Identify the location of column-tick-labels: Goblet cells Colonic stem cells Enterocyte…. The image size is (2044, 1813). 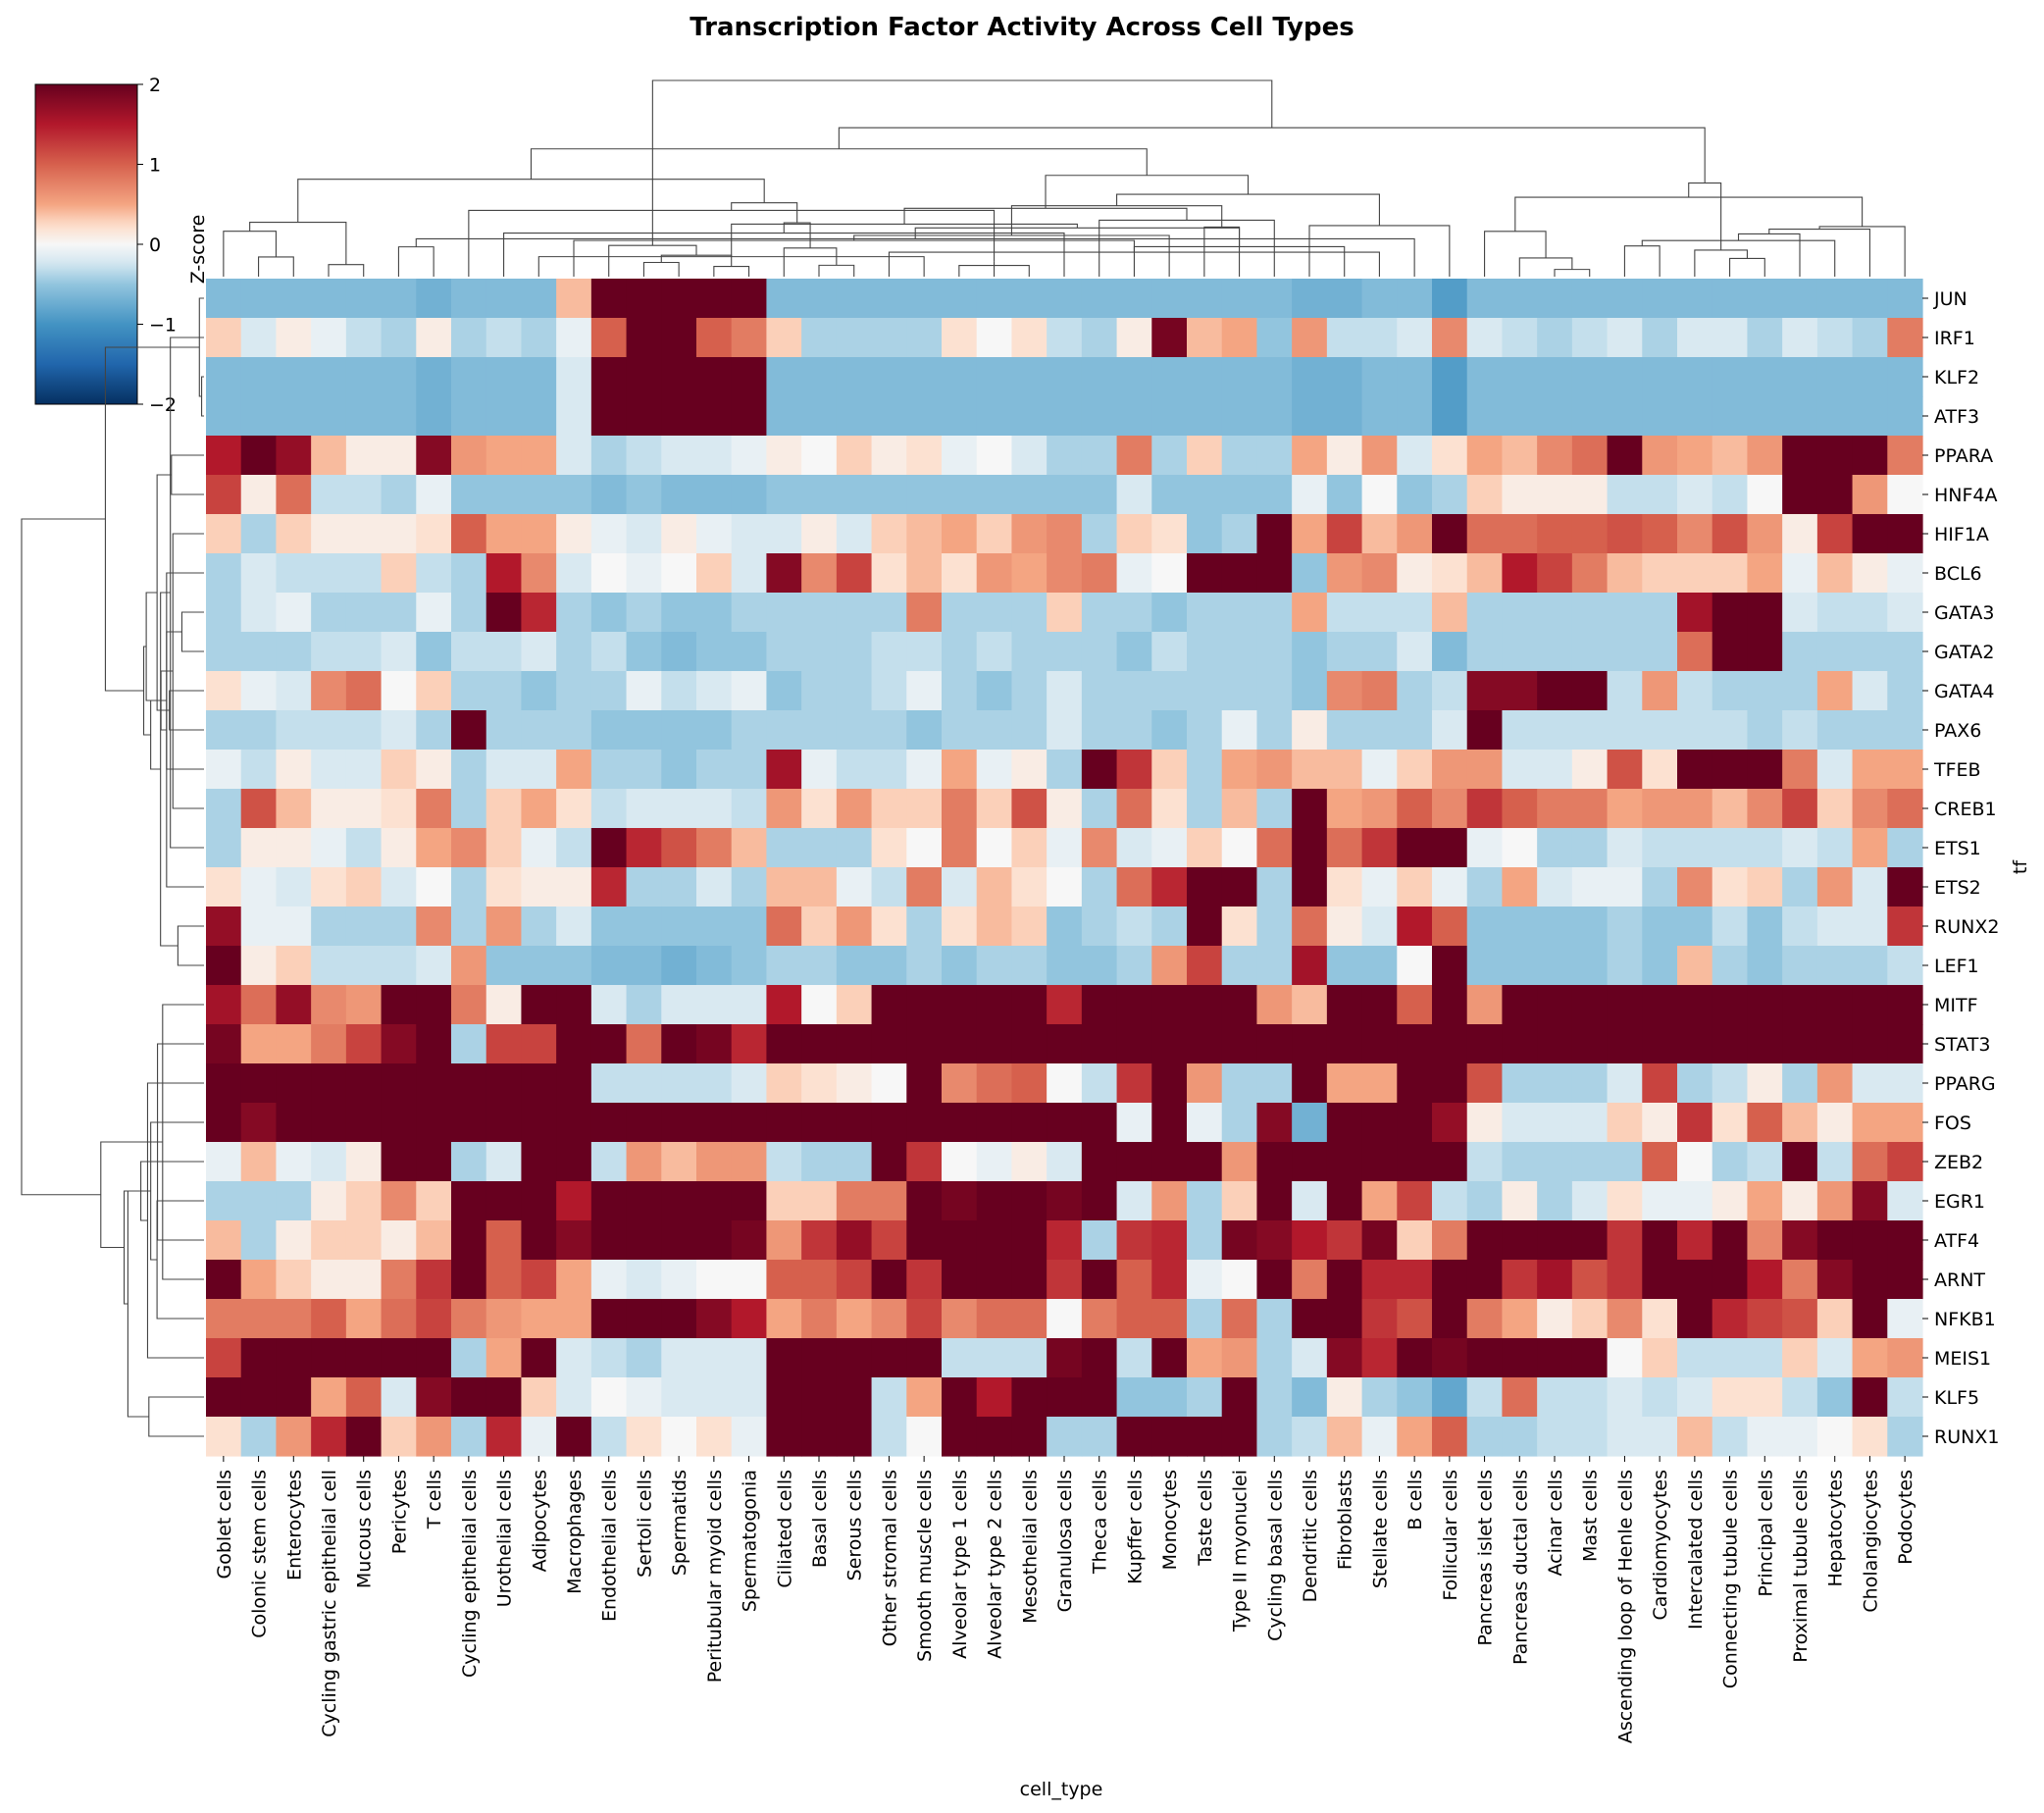
(1065, 1599).